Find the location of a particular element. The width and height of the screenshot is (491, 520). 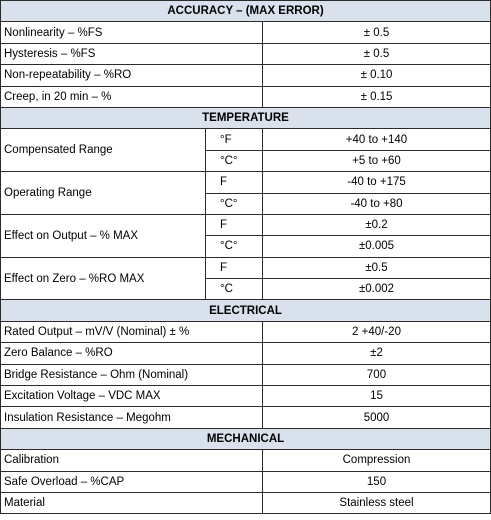

spec-label: Safe Overload – %CAP is located at coordinates (131, 481).